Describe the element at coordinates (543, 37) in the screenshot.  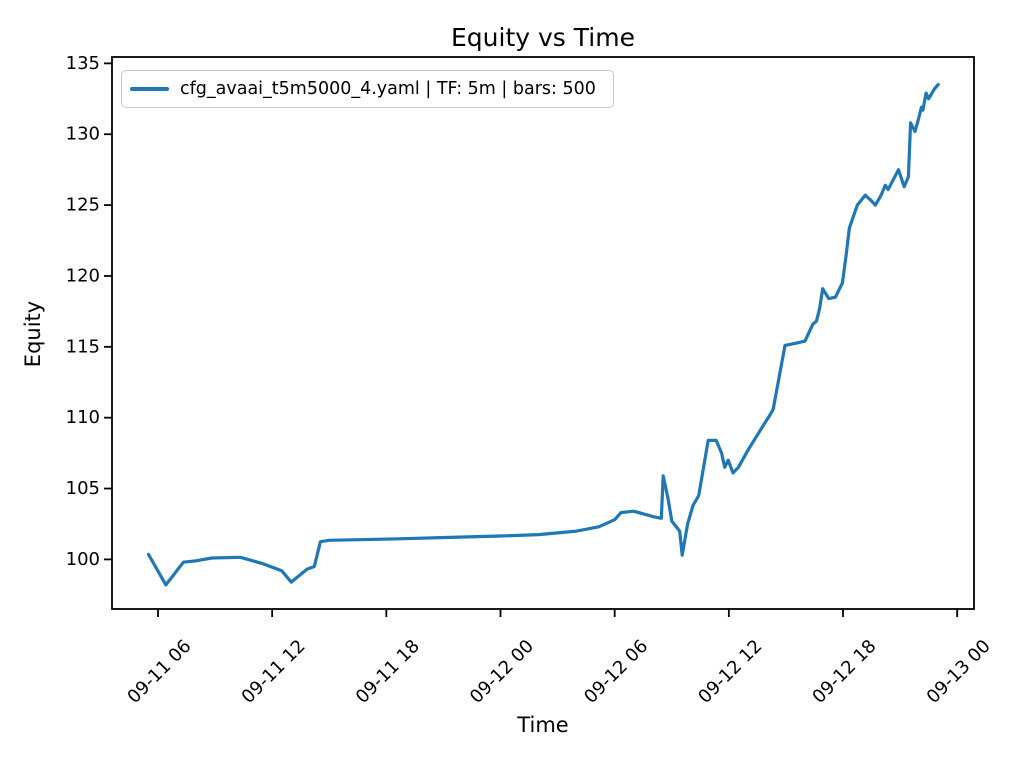
I see `chart-title: Equity vs Time` at that location.